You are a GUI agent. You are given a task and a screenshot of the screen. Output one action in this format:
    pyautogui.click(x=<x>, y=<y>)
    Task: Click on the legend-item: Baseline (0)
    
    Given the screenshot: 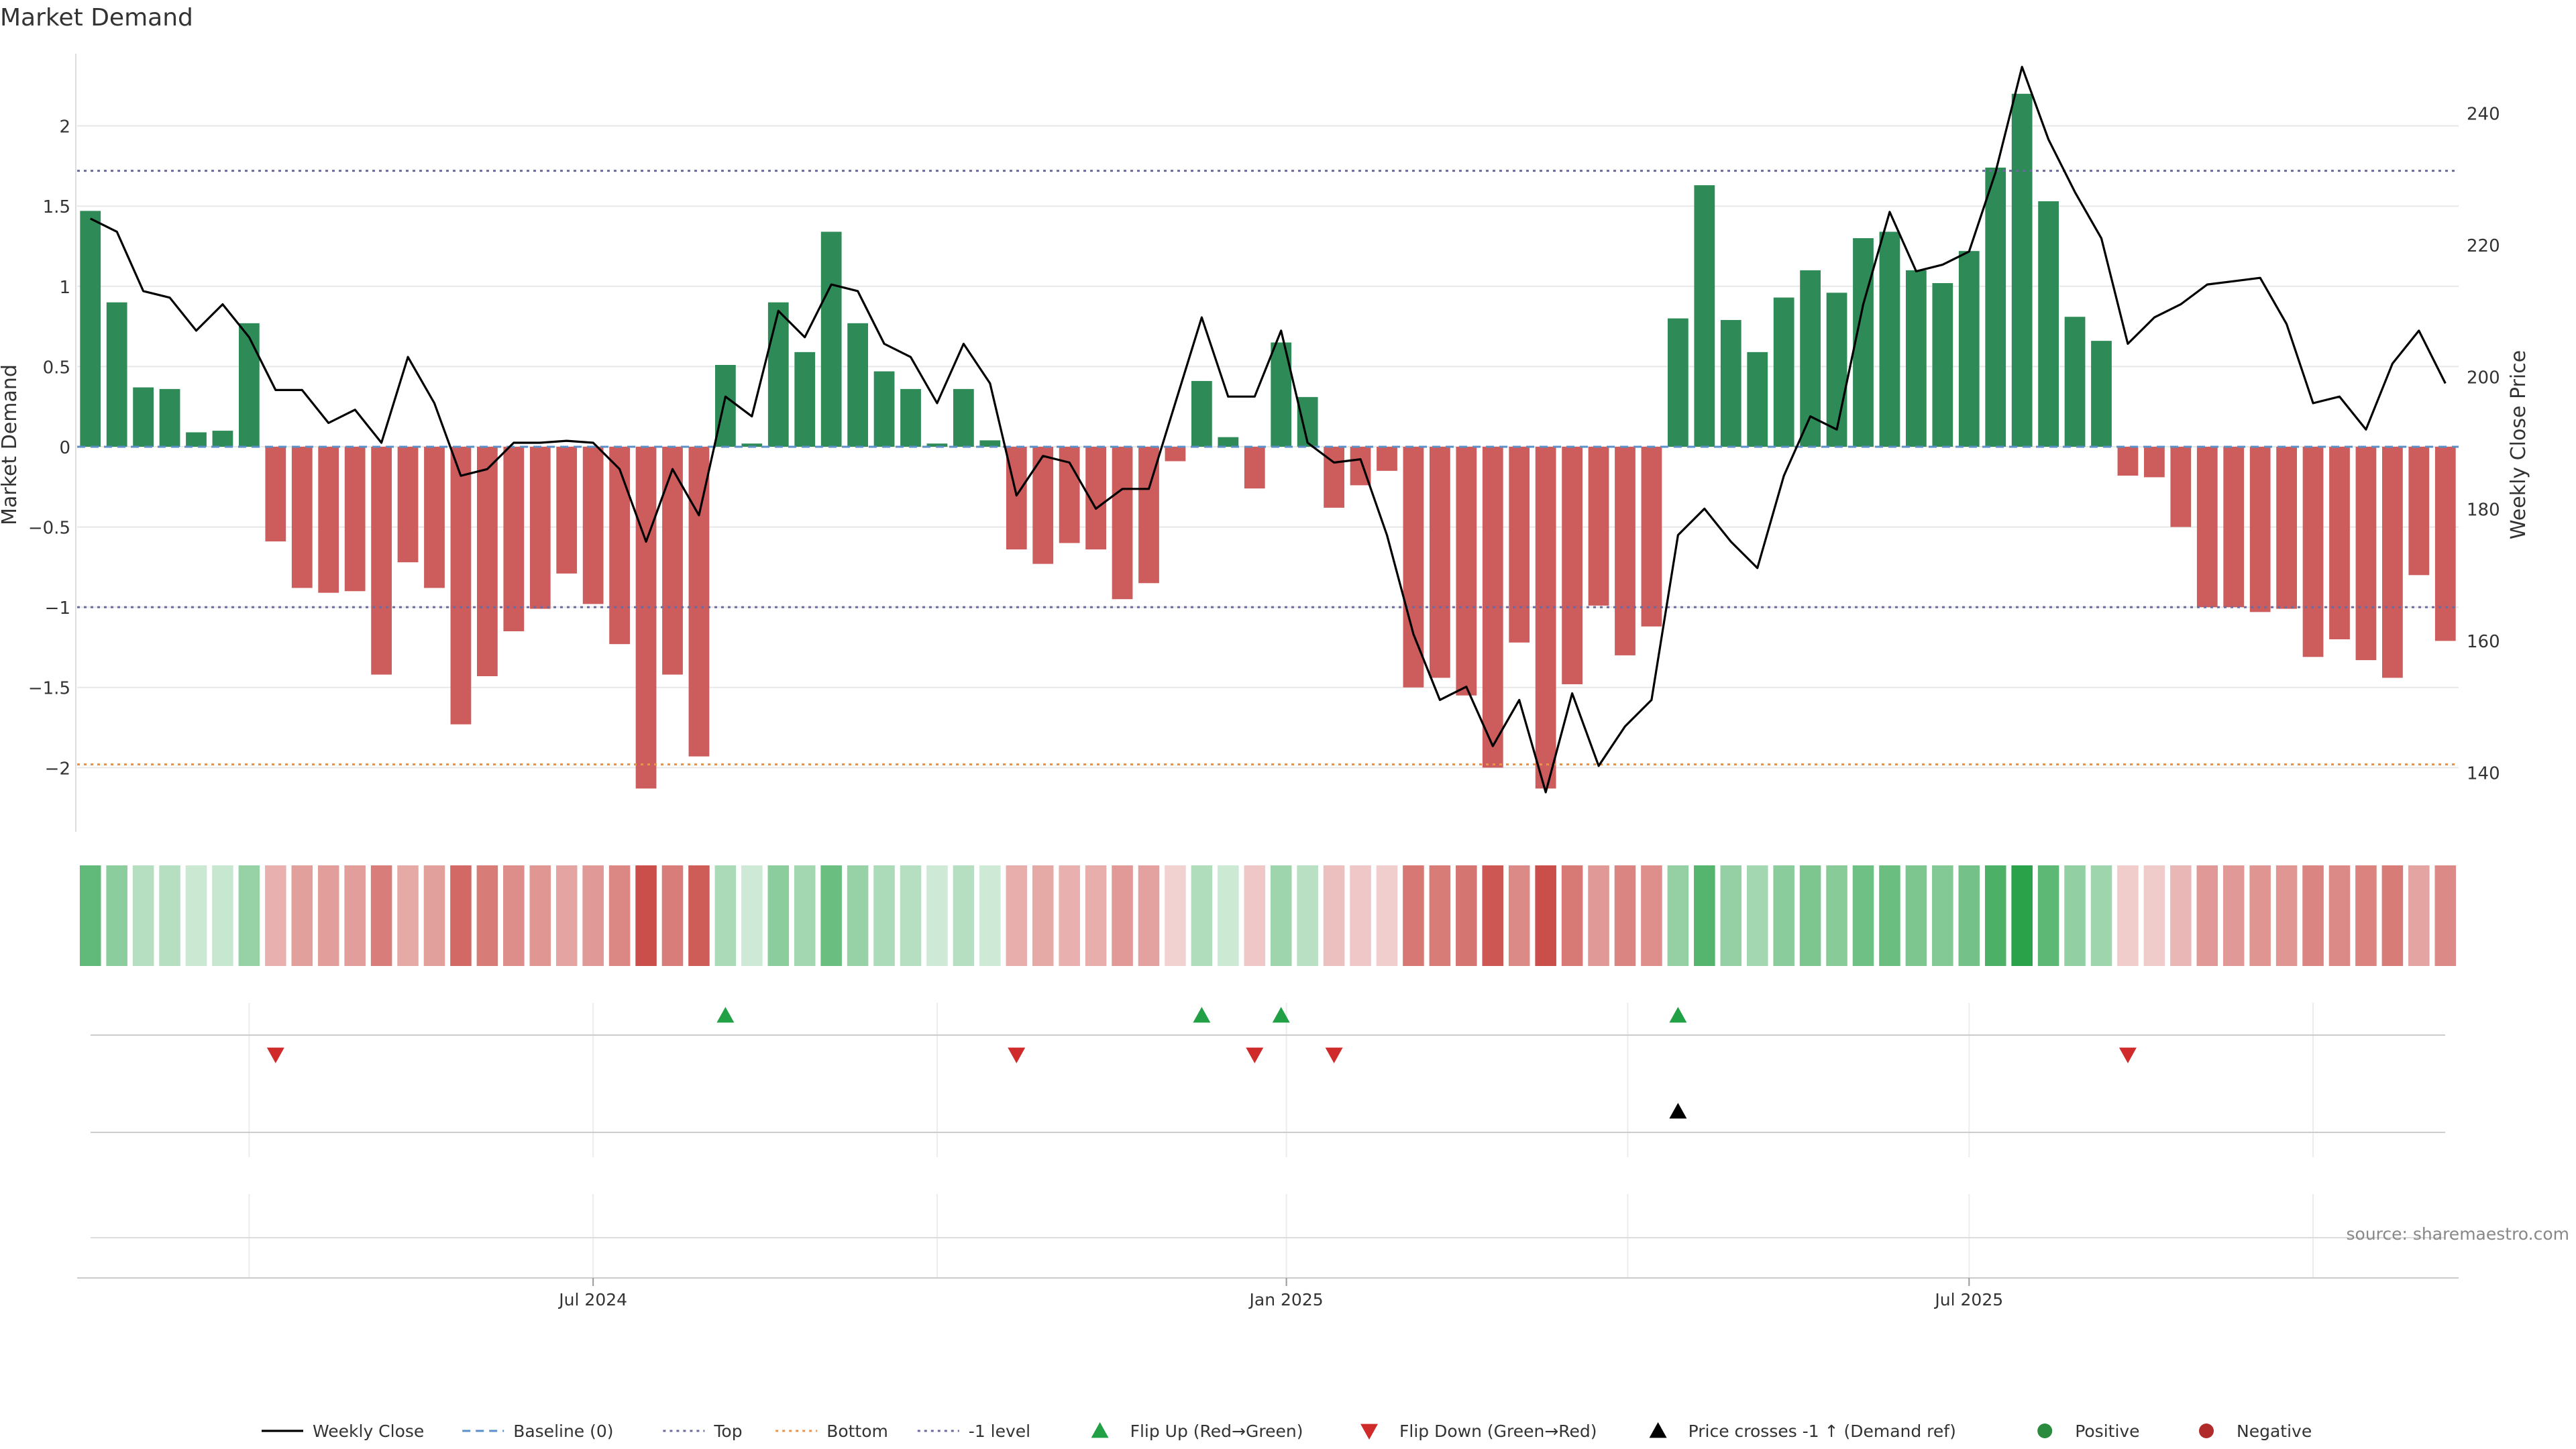 What is the action you would take?
    pyautogui.click(x=538, y=1431)
    